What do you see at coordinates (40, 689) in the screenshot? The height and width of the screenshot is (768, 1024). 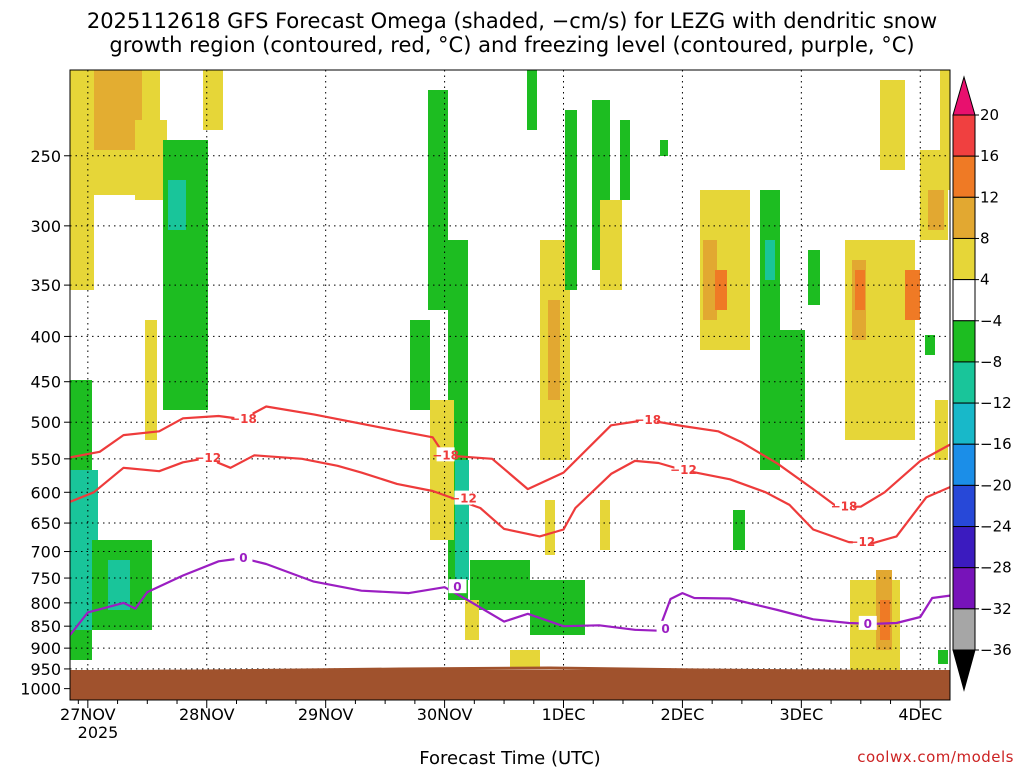 I see `y-tick-label: 1000` at bounding box center [40, 689].